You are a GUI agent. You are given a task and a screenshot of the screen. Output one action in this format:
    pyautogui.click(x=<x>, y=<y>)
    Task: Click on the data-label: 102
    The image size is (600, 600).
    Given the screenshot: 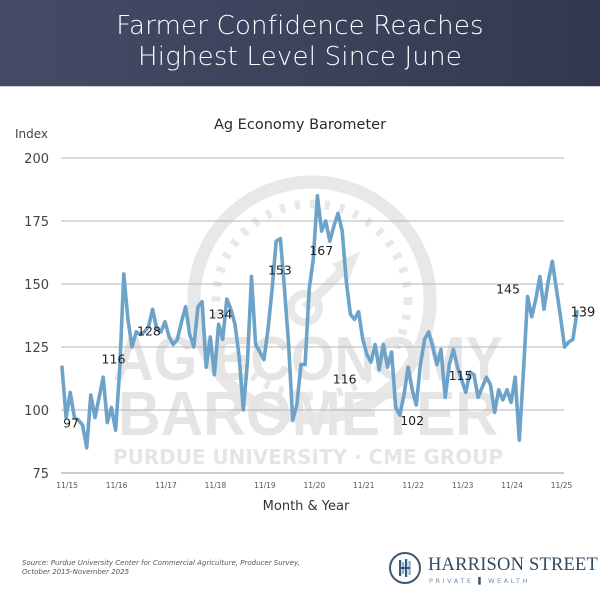 What is the action you would take?
    pyautogui.click(x=412, y=420)
    